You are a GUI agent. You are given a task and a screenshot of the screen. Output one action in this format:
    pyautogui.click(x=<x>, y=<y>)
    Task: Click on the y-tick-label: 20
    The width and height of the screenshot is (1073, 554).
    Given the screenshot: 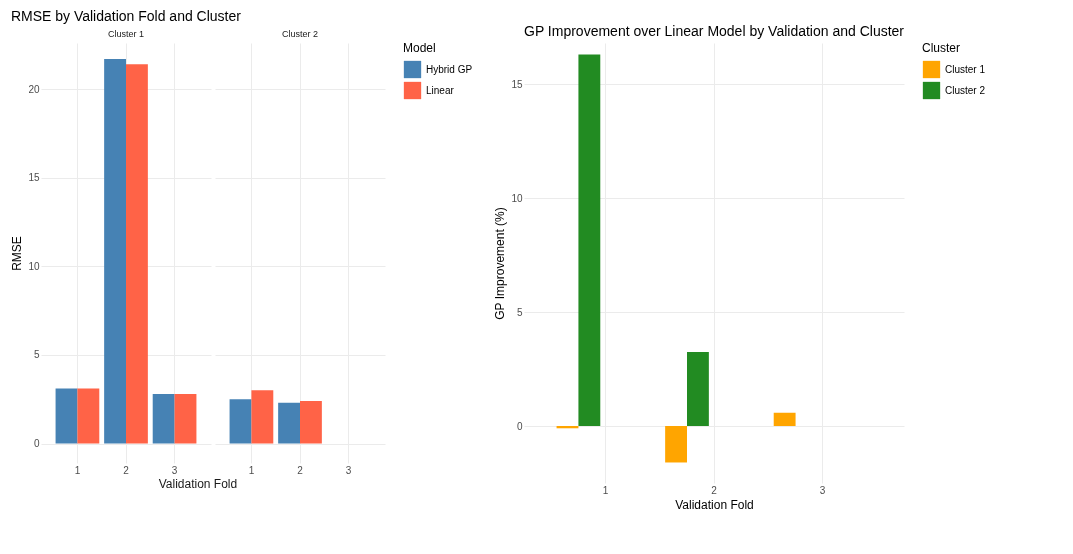 What is the action you would take?
    pyautogui.click(x=34, y=89)
    